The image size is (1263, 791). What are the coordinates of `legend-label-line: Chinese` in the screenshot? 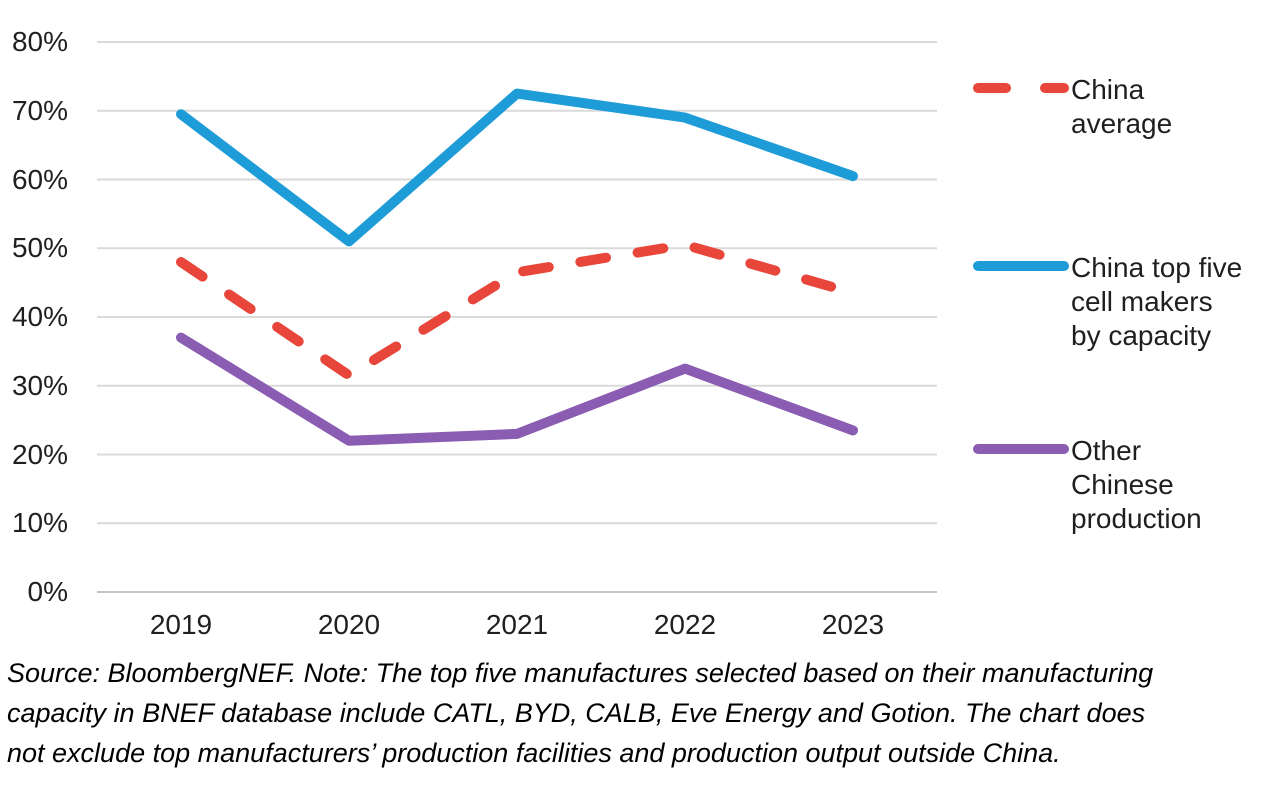 It's located at (1122, 484).